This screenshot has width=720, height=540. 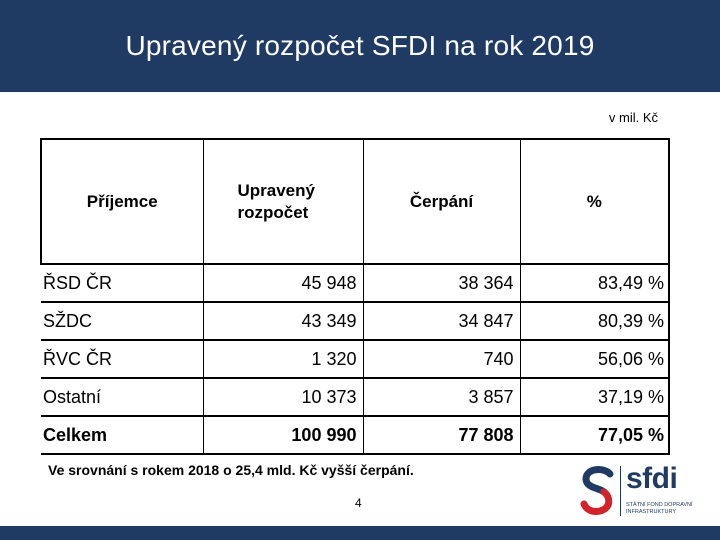 I want to click on logo-divider, so click(x=620, y=491).